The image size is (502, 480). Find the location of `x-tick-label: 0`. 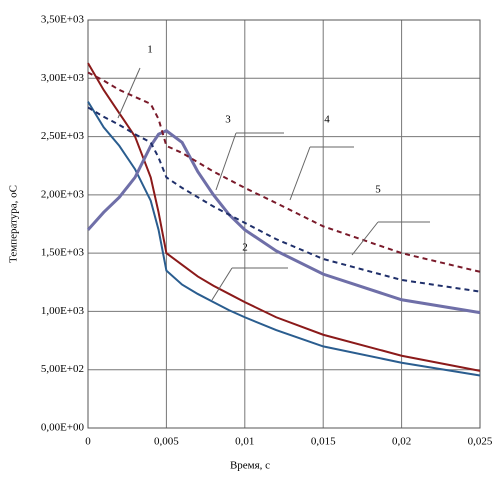

x-tick-label: 0 is located at coordinates (88, 442).